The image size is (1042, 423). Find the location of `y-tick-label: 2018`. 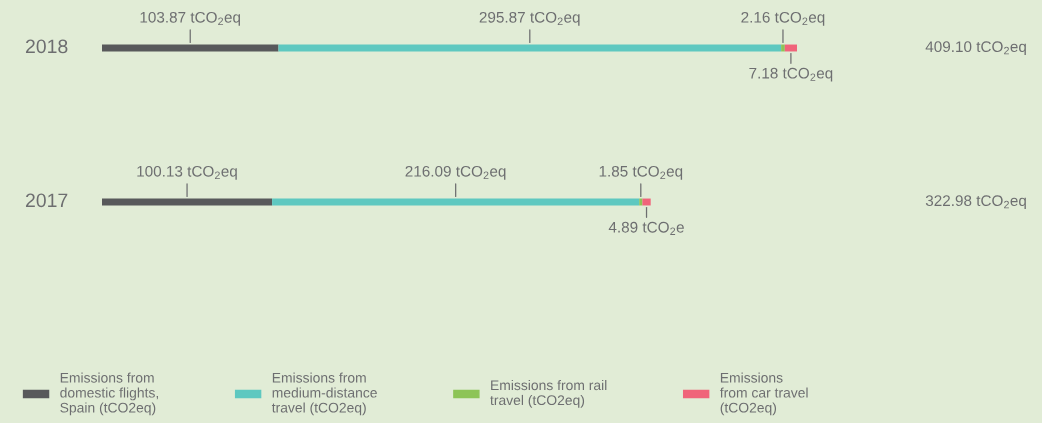

y-tick-label: 2018 is located at coordinates (46, 46).